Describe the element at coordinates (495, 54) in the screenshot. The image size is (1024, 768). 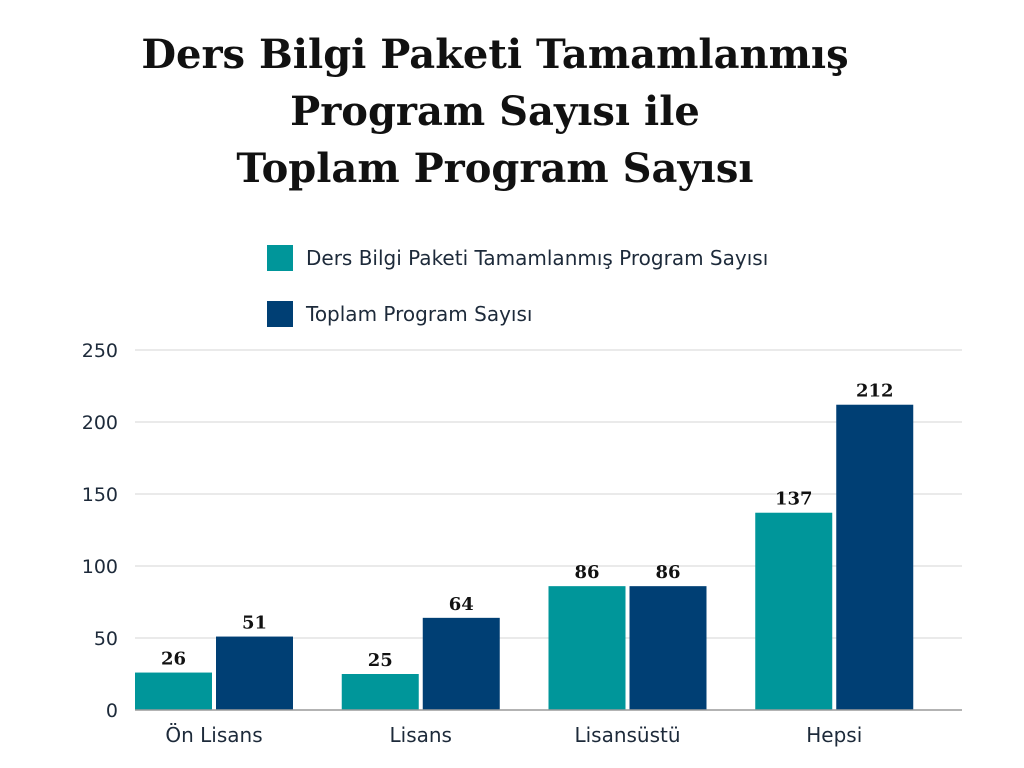
I see `chart-title-line-1: Ders Bilgi Paketi Tamamlanmış` at that location.